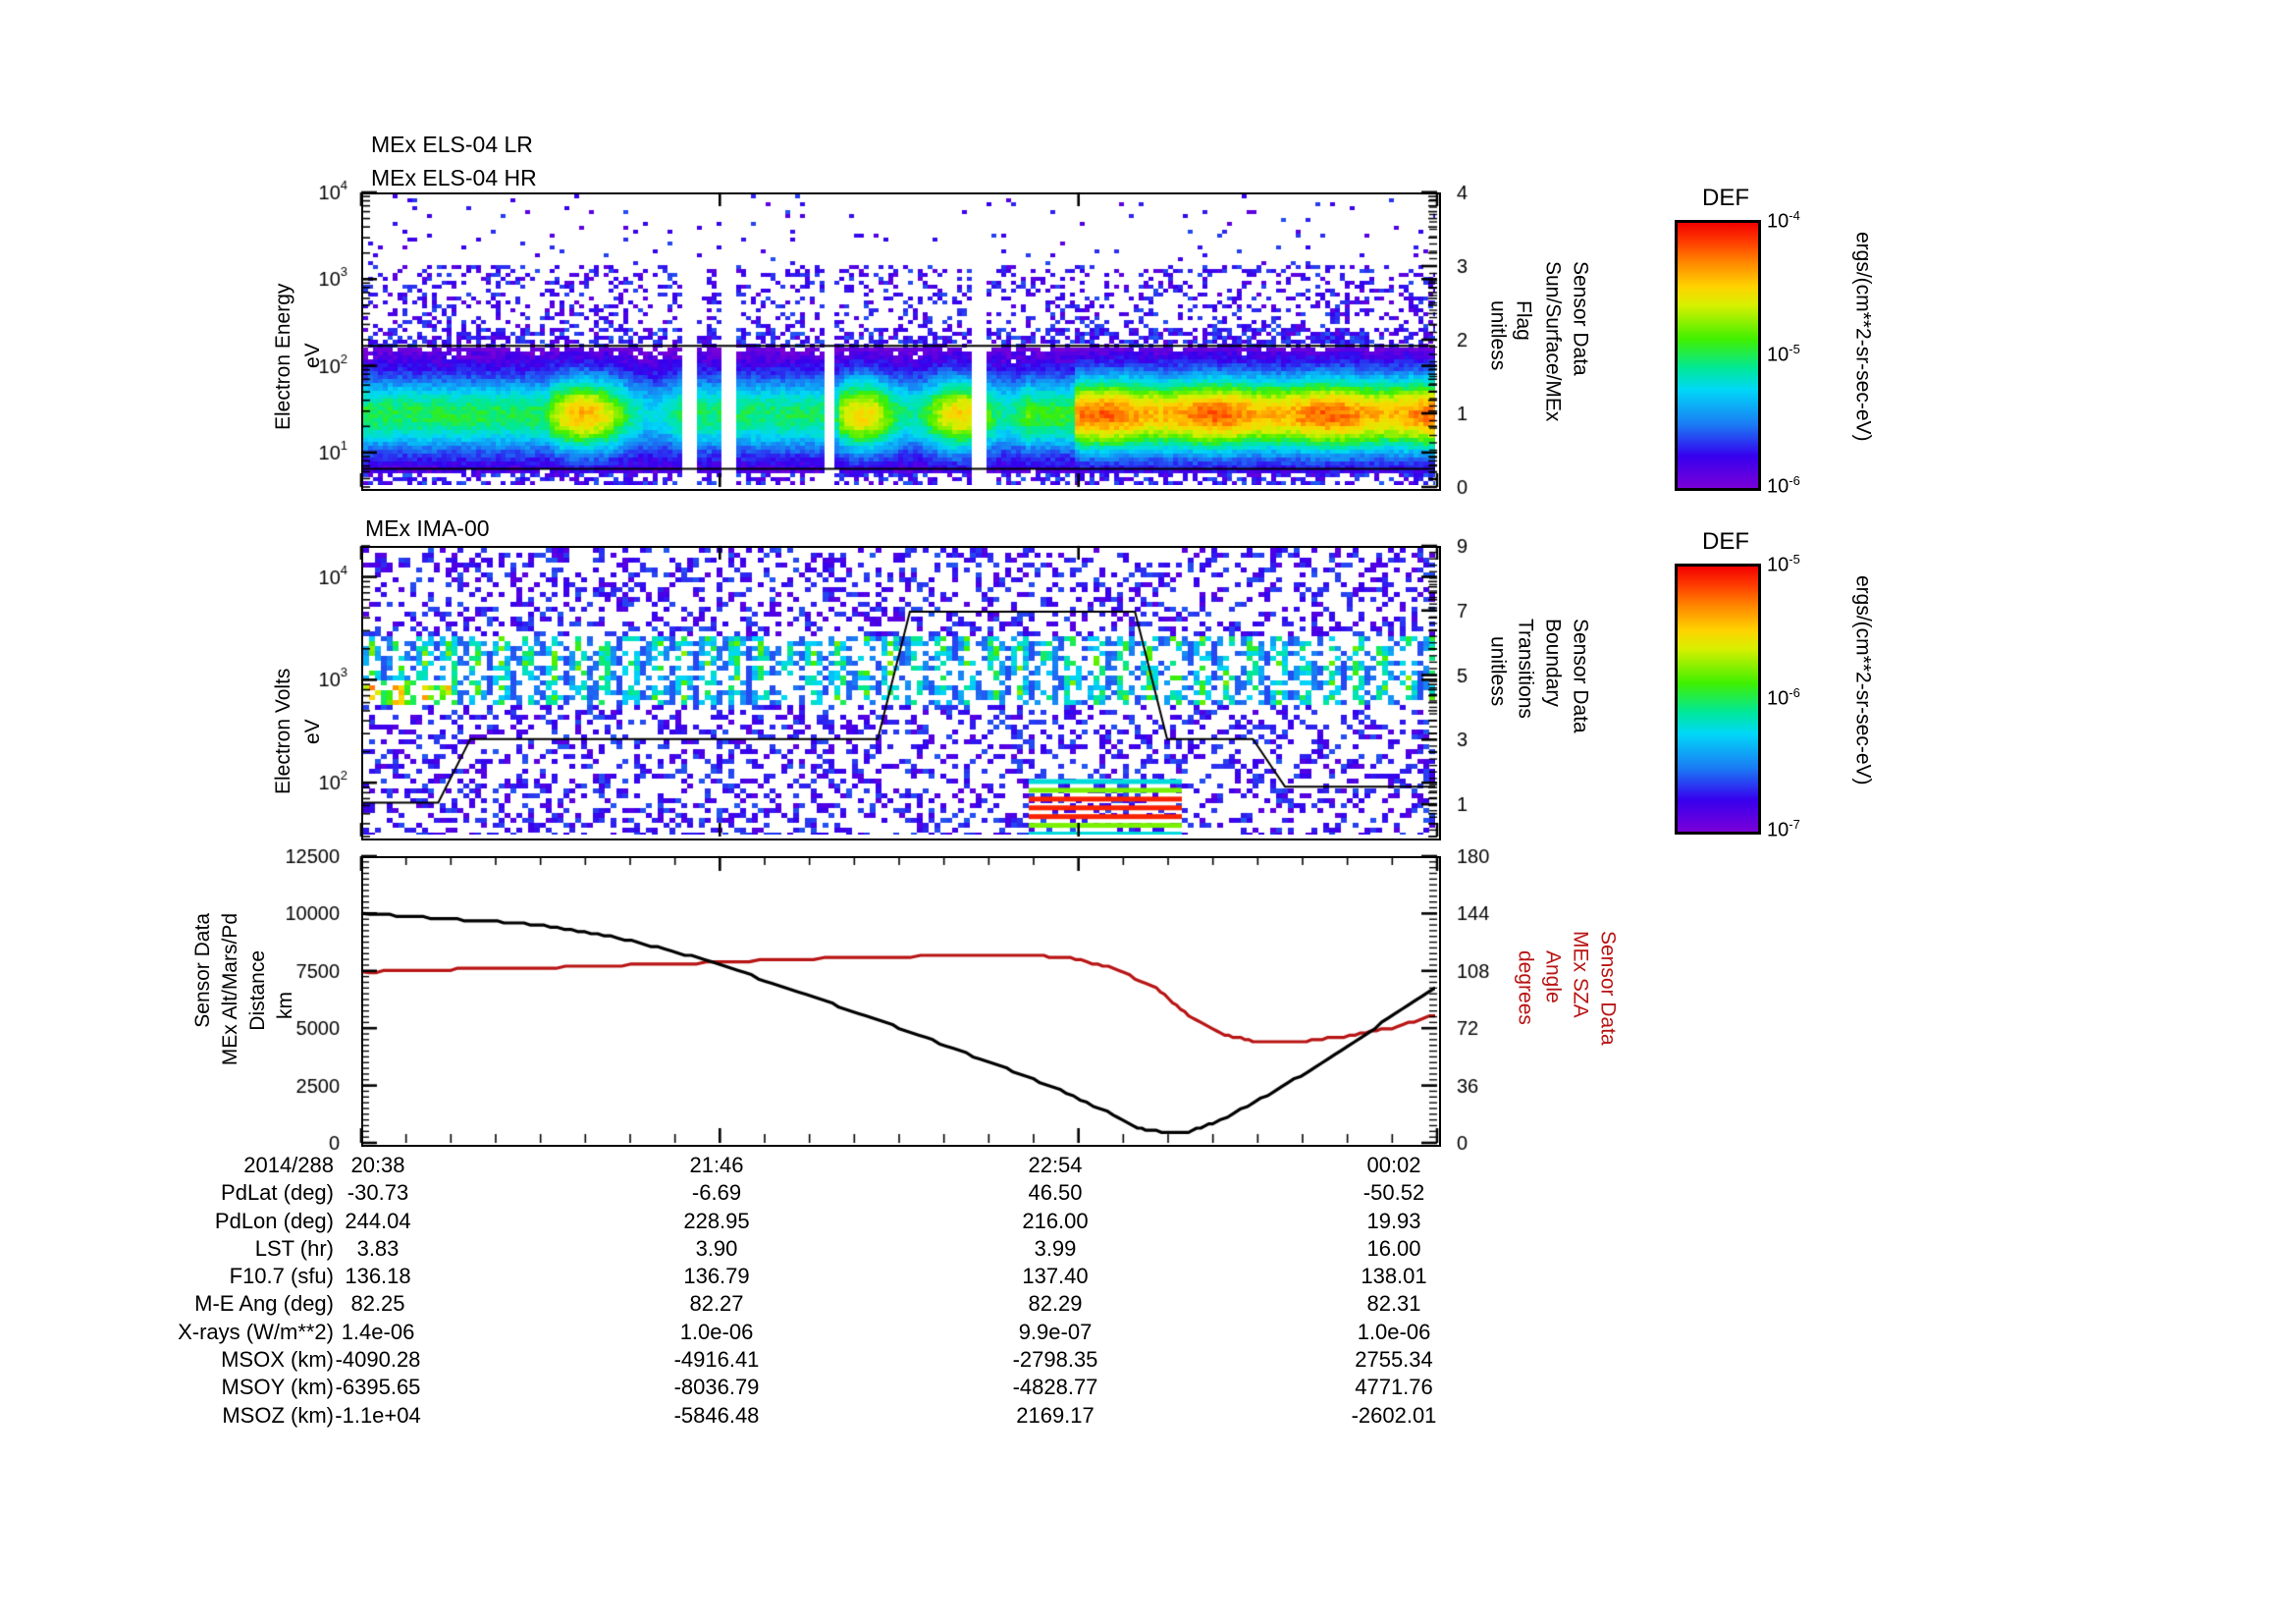 Image resolution: width=2296 pixels, height=1623 pixels. What do you see at coordinates (1718, 699) in the screenshot?
I see `colorbar2-gradient` at bounding box center [1718, 699].